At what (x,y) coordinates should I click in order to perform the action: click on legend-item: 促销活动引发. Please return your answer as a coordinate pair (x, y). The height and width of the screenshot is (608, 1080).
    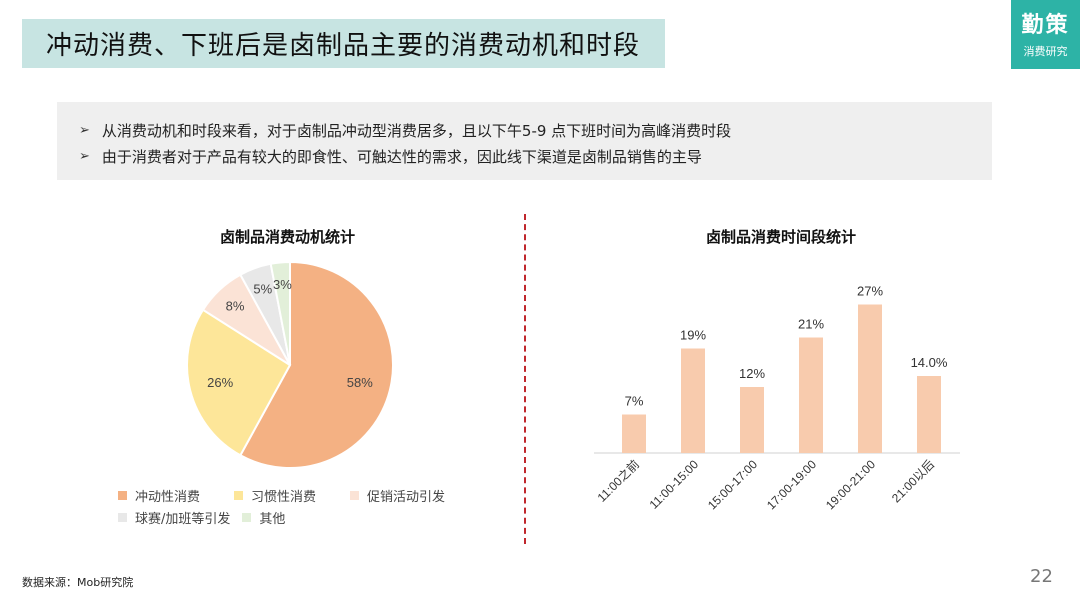
    Looking at the image, I should click on (397, 495).